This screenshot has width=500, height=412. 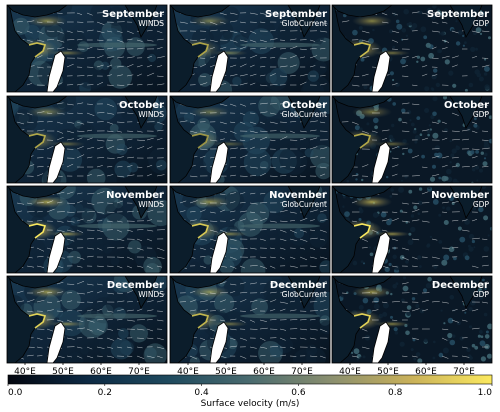 What do you see at coordinates (201, 393) in the screenshot?
I see `colorbar-tick-label: 0.4` at bounding box center [201, 393].